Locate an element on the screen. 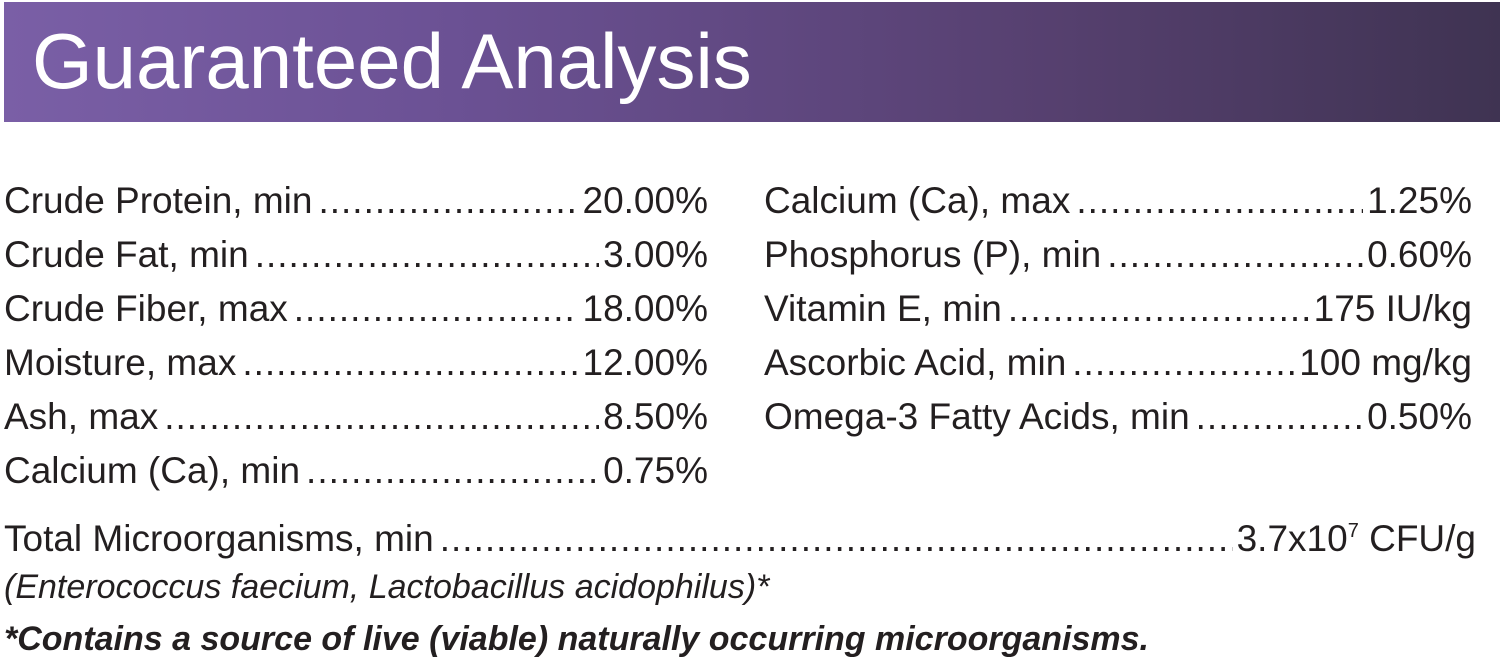  row-value: 20.00% is located at coordinates (645, 200).